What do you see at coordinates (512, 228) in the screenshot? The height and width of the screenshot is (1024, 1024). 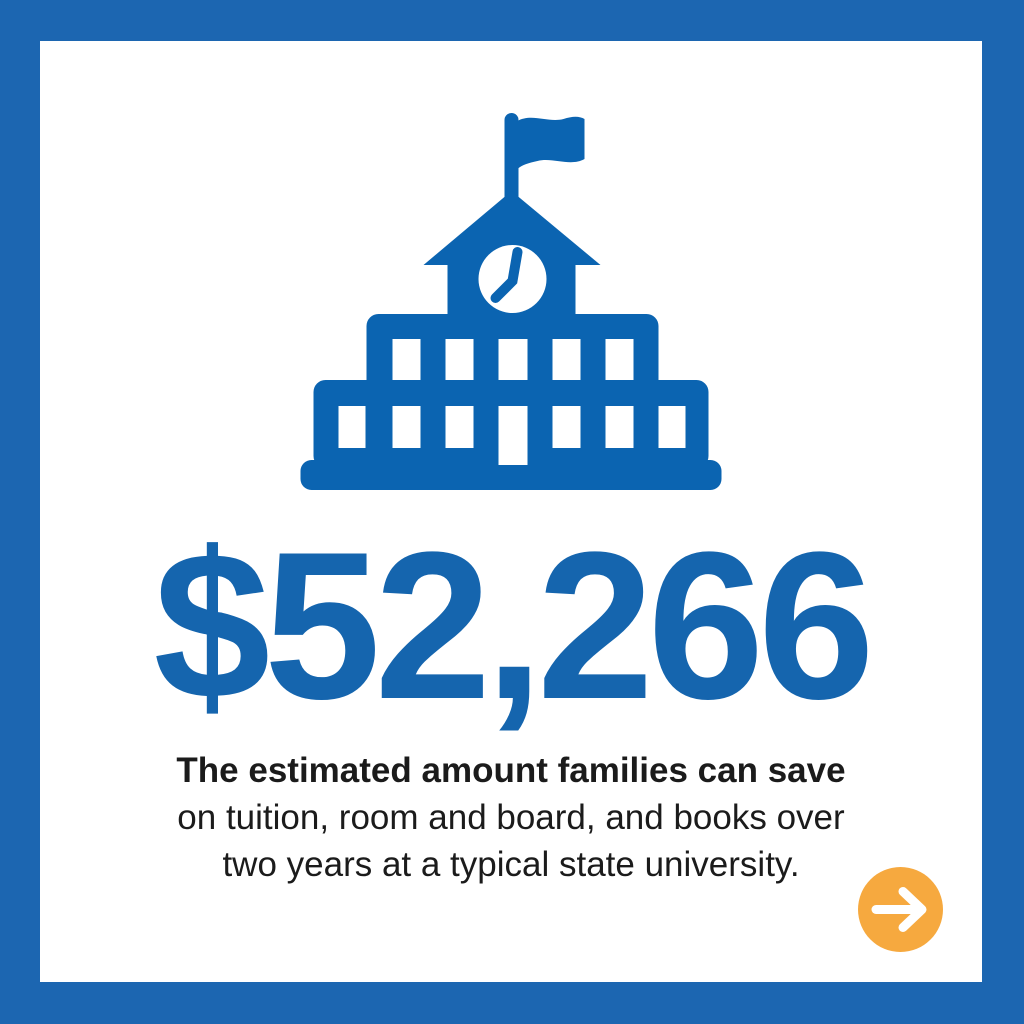 I see `roof` at bounding box center [512, 228].